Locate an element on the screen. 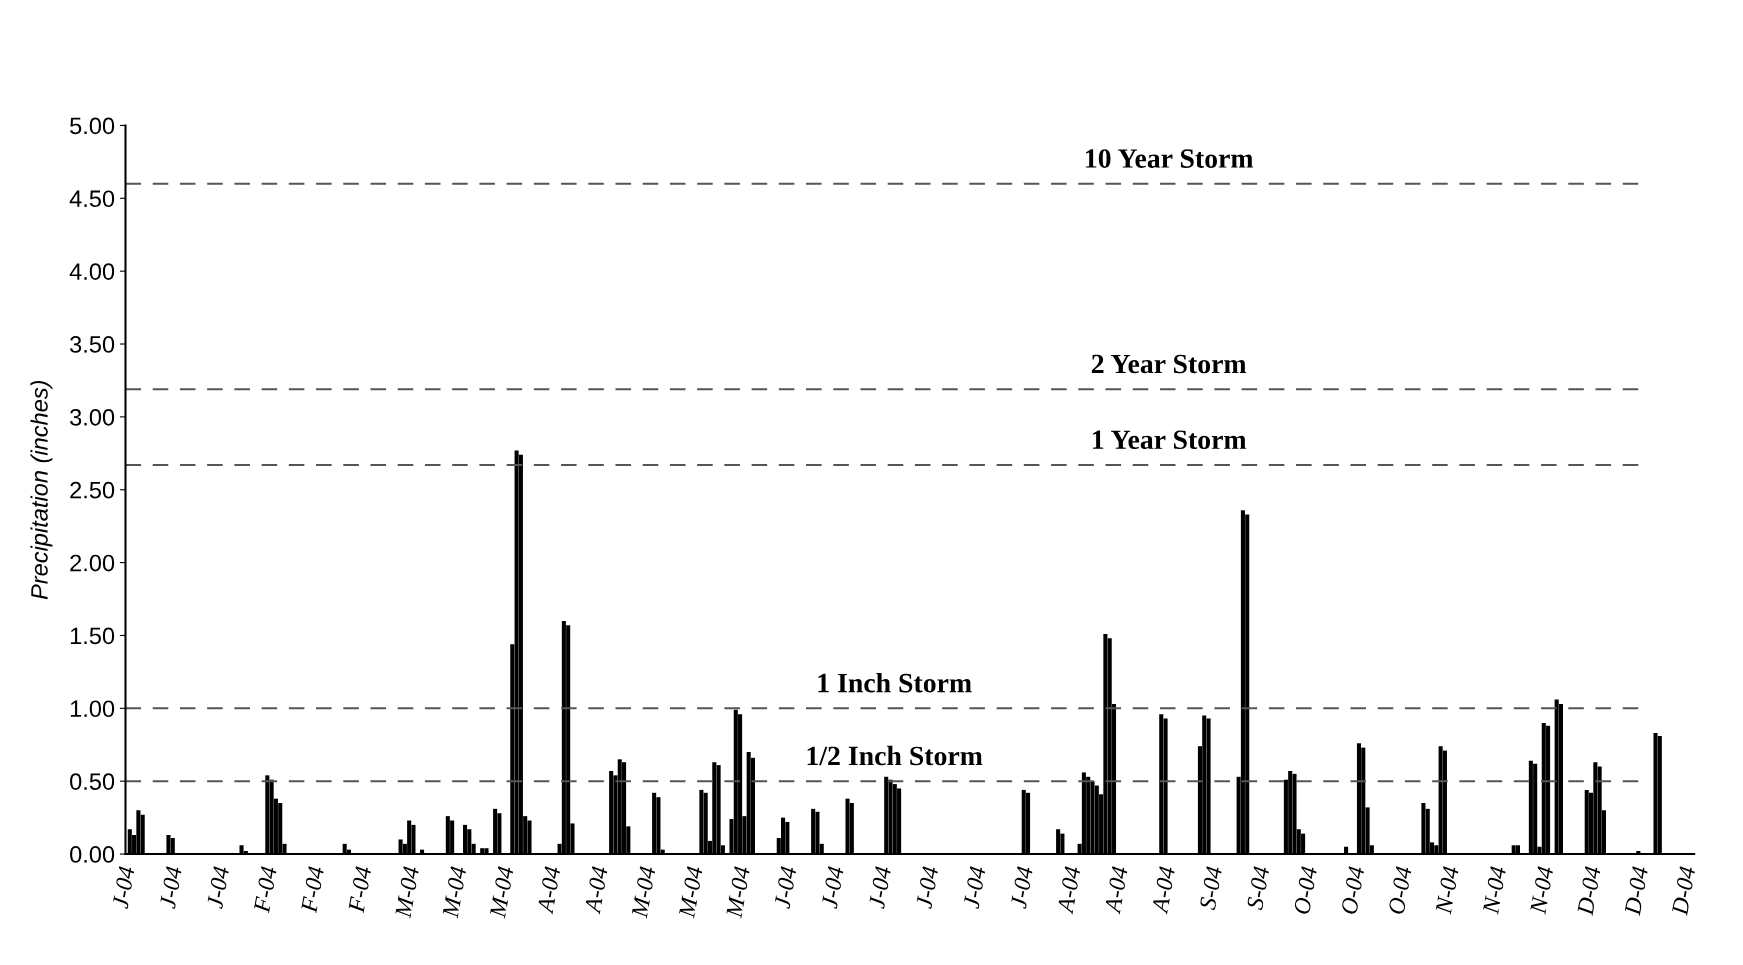 The height and width of the screenshot is (965, 1743). ref-line-label: 10 Year Storm is located at coordinates (1170, 158).